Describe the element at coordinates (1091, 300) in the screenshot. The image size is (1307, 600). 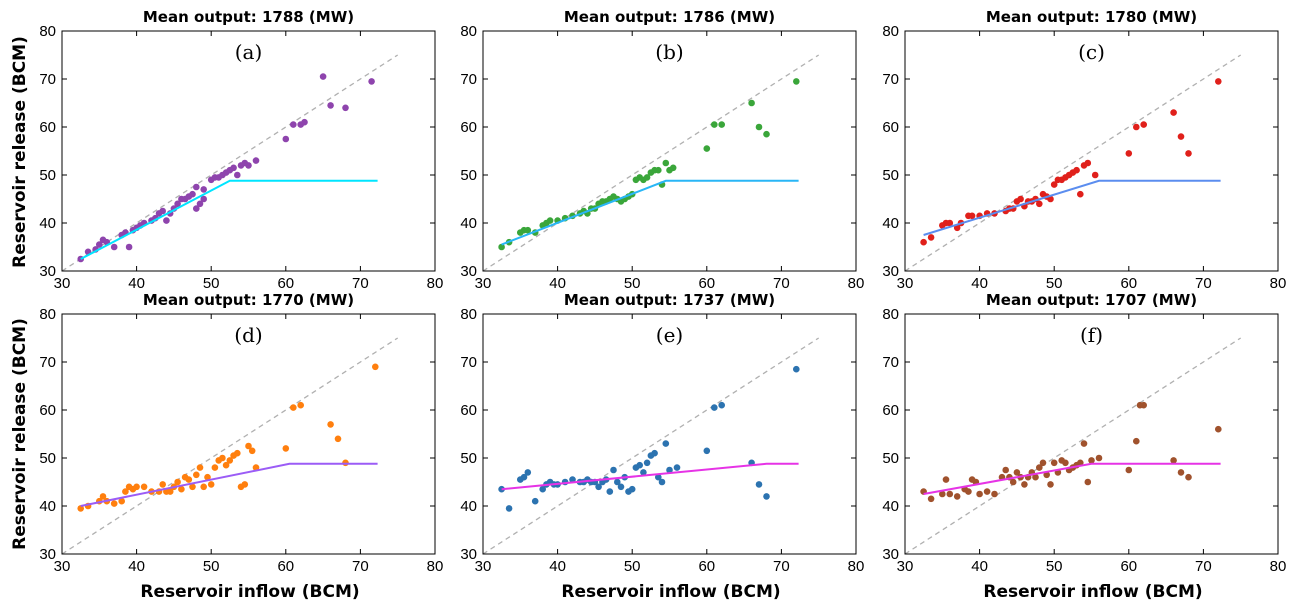
I see `panel-title: Mean output: 1707 (MW)` at that location.